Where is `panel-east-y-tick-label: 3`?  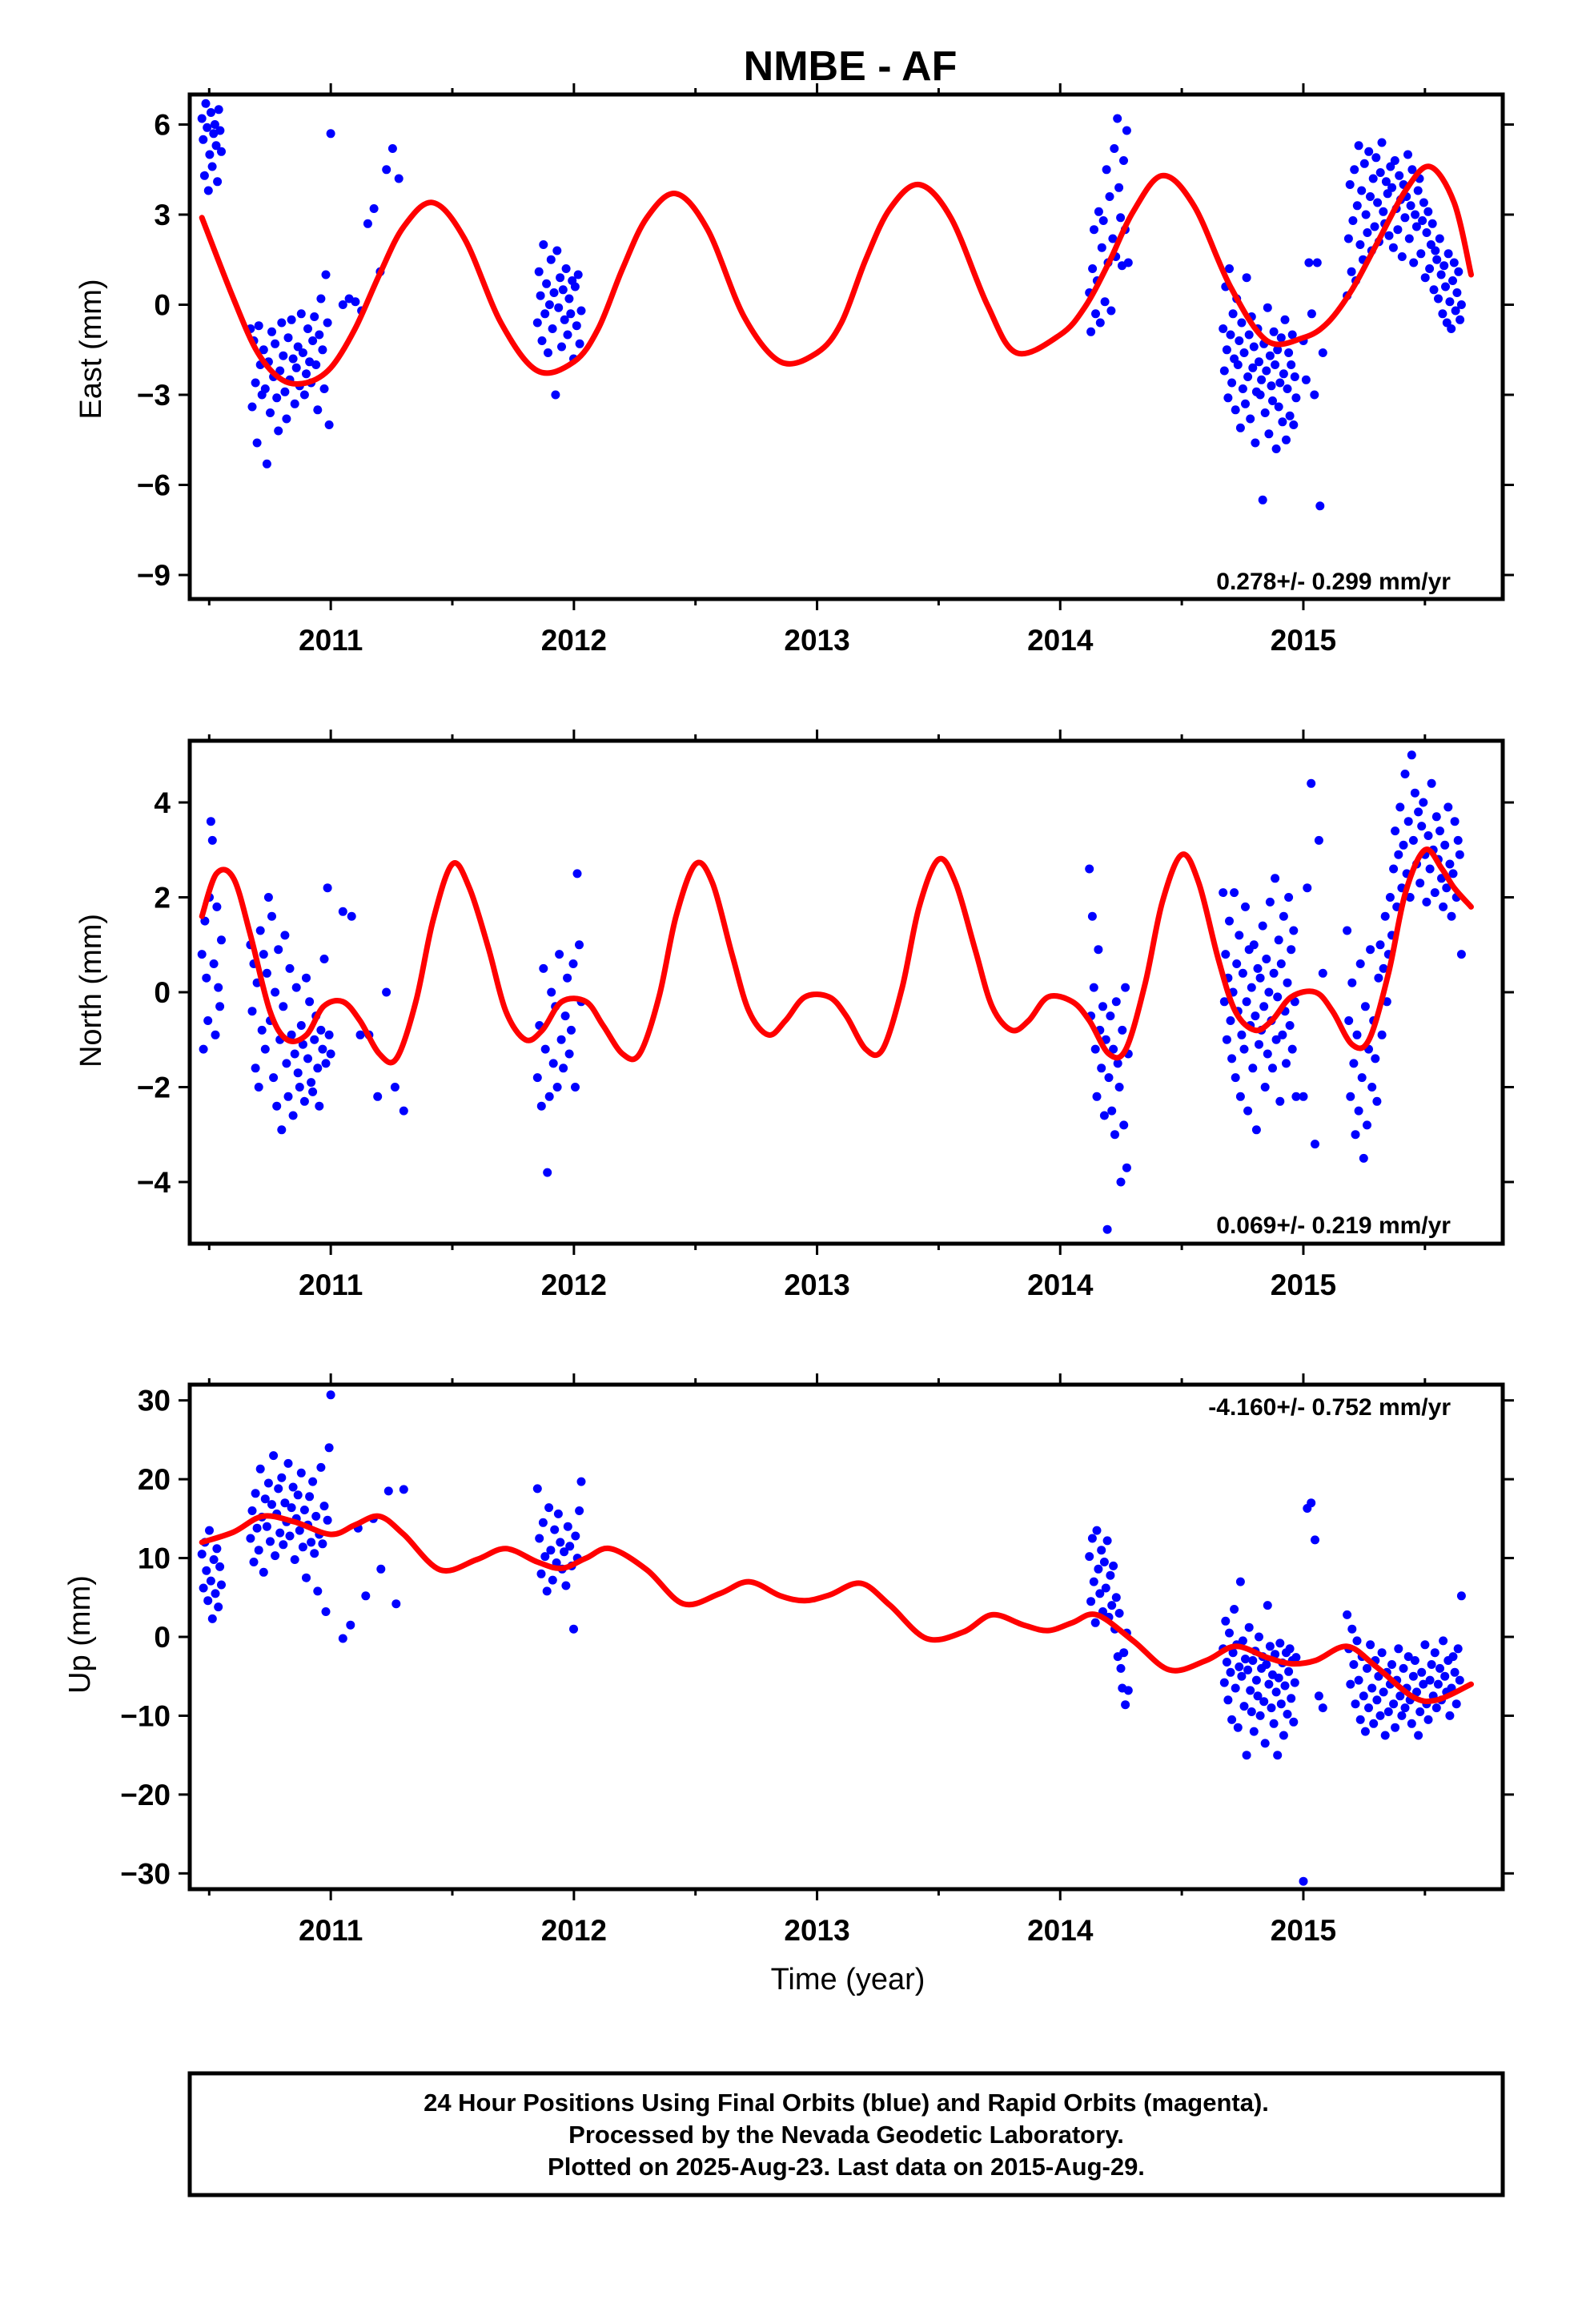 panel-east-y-tick-label: 3 is located at coordinates (162, 215).